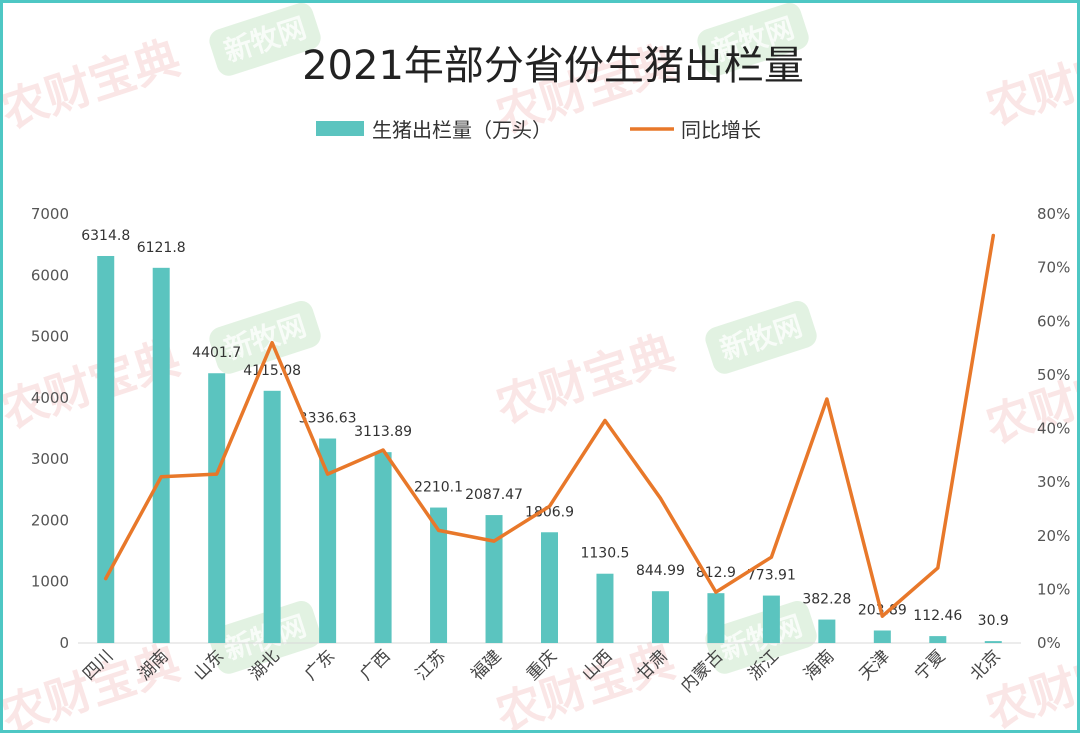 Image resolution: width=1080 pixels, height=733 pixels. Describe the element at coordinates (1053, 536) in the screenshot. I see `right-axis-tick-label: 20%` at that location.